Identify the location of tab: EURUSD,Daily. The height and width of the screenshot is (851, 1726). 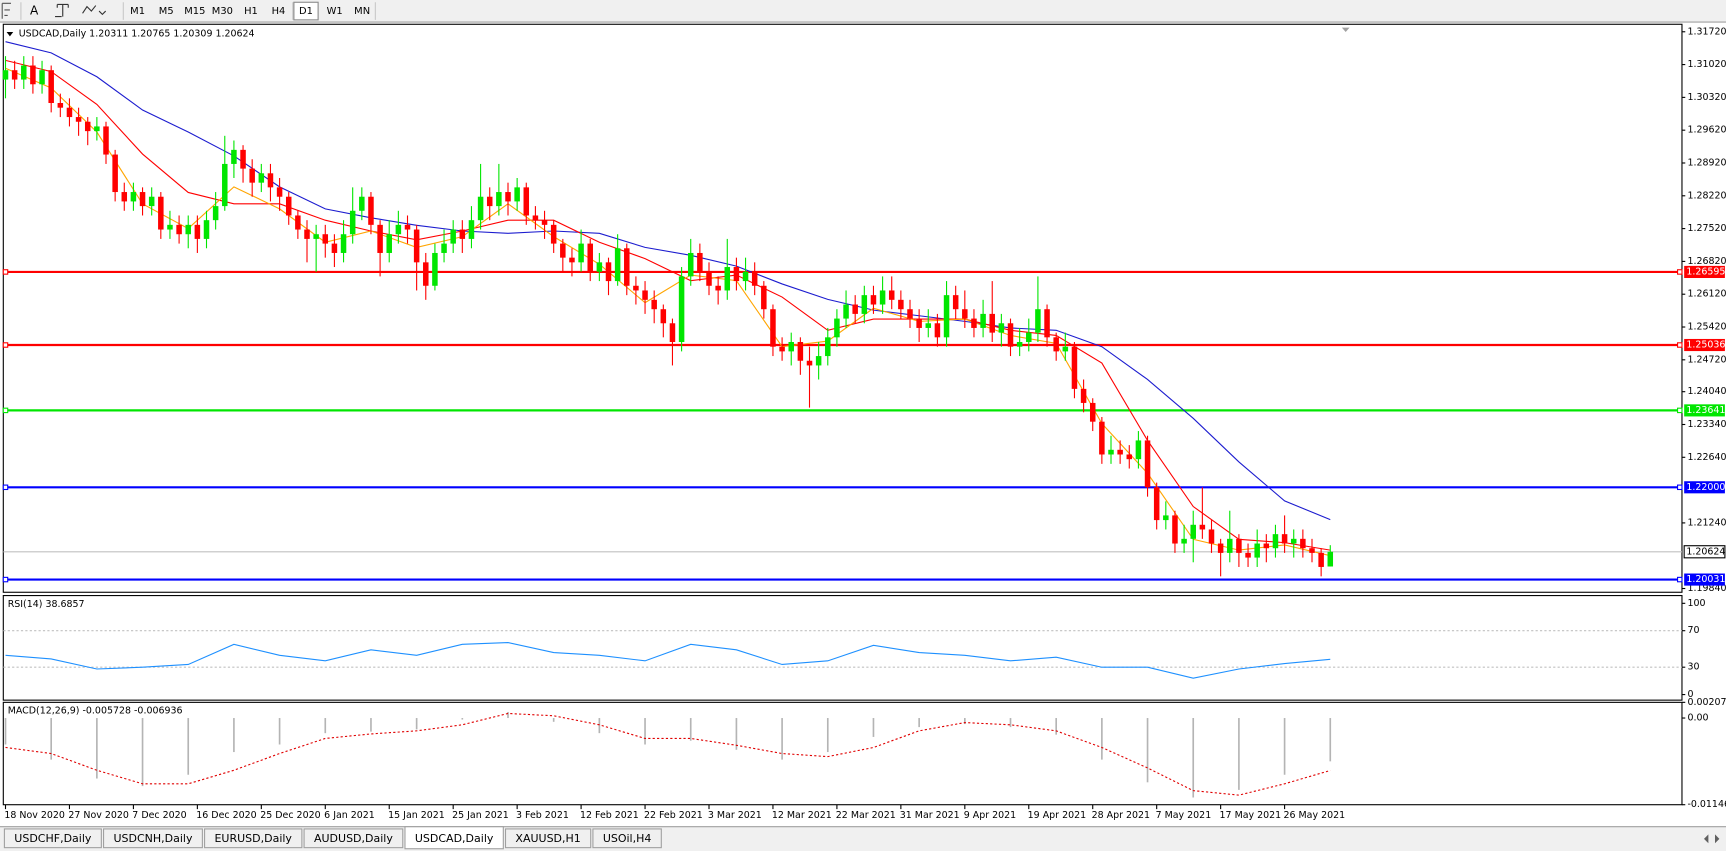
(253, 838).